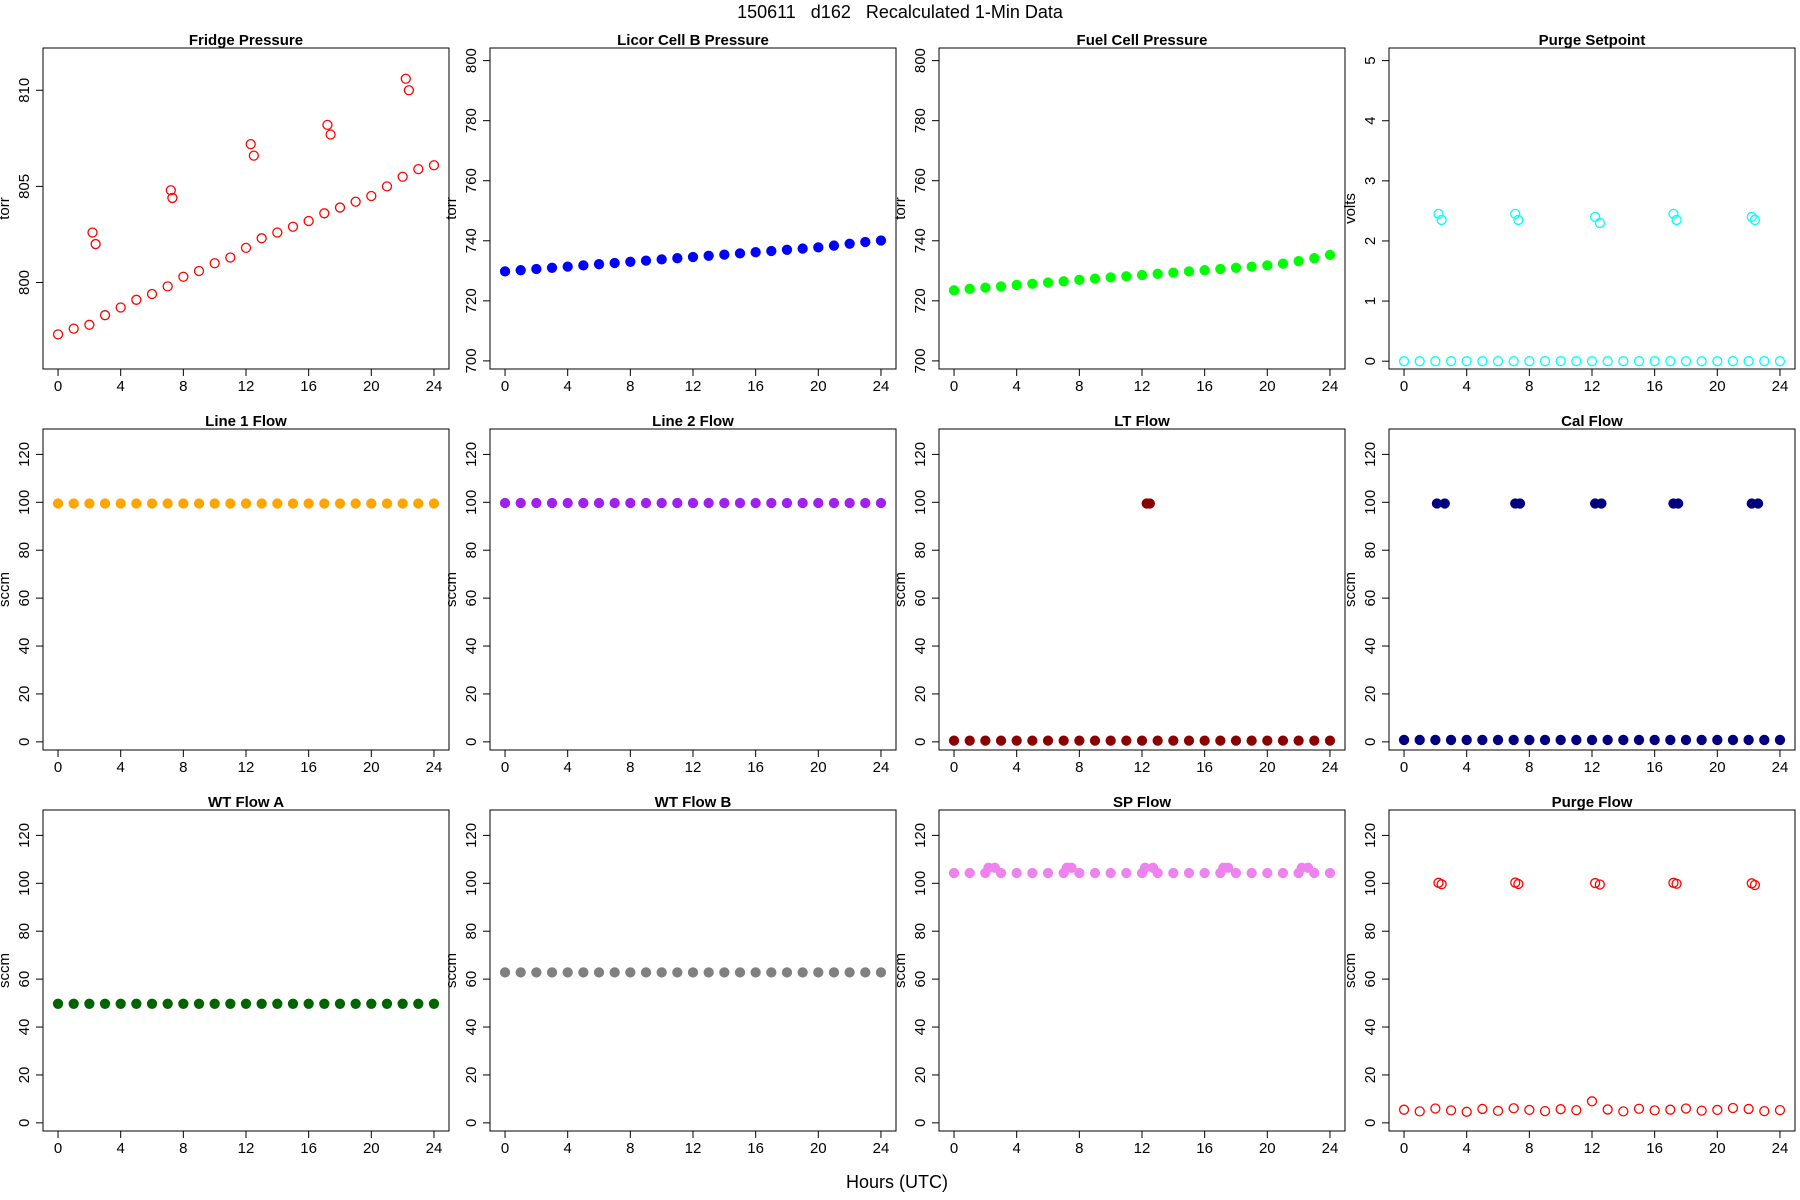  I want to click on y-tick-label: 100, so click(471, 502).